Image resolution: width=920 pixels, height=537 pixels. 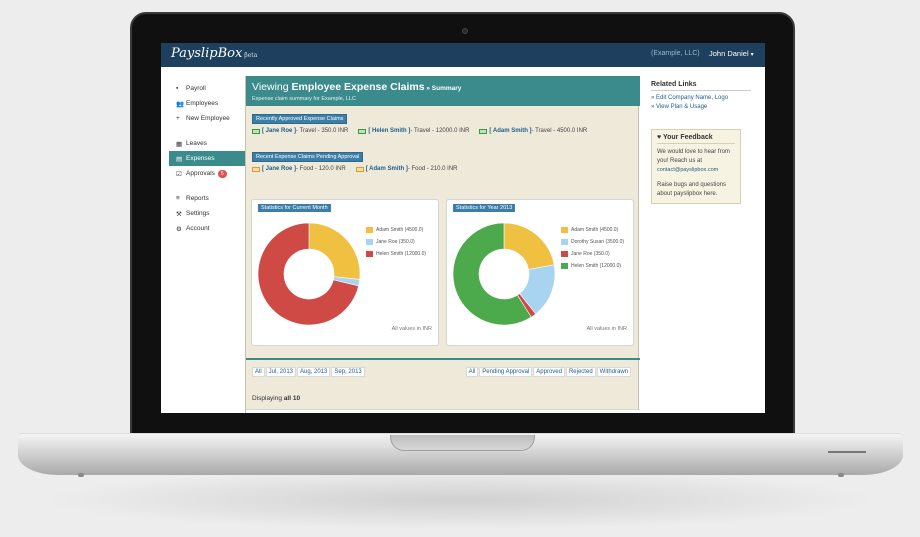 I want to click on donut-chart, so click(x=309, y=274).